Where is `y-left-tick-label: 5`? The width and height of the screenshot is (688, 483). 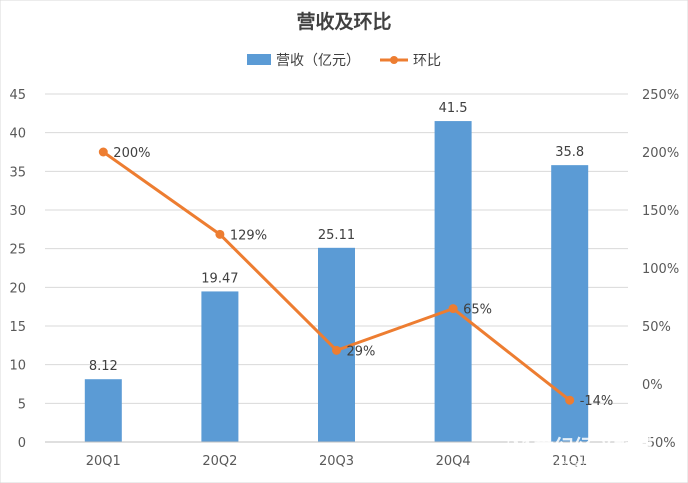 y-left-tick-label: 5 is located at coordinates (22, 404).